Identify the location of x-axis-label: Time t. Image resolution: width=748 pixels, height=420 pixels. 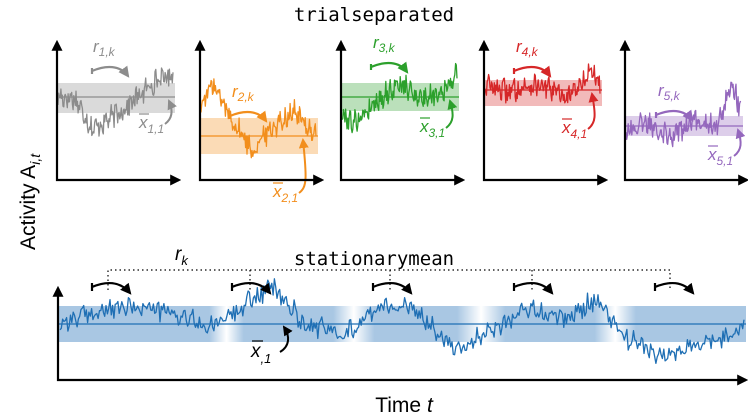
(404, 405).